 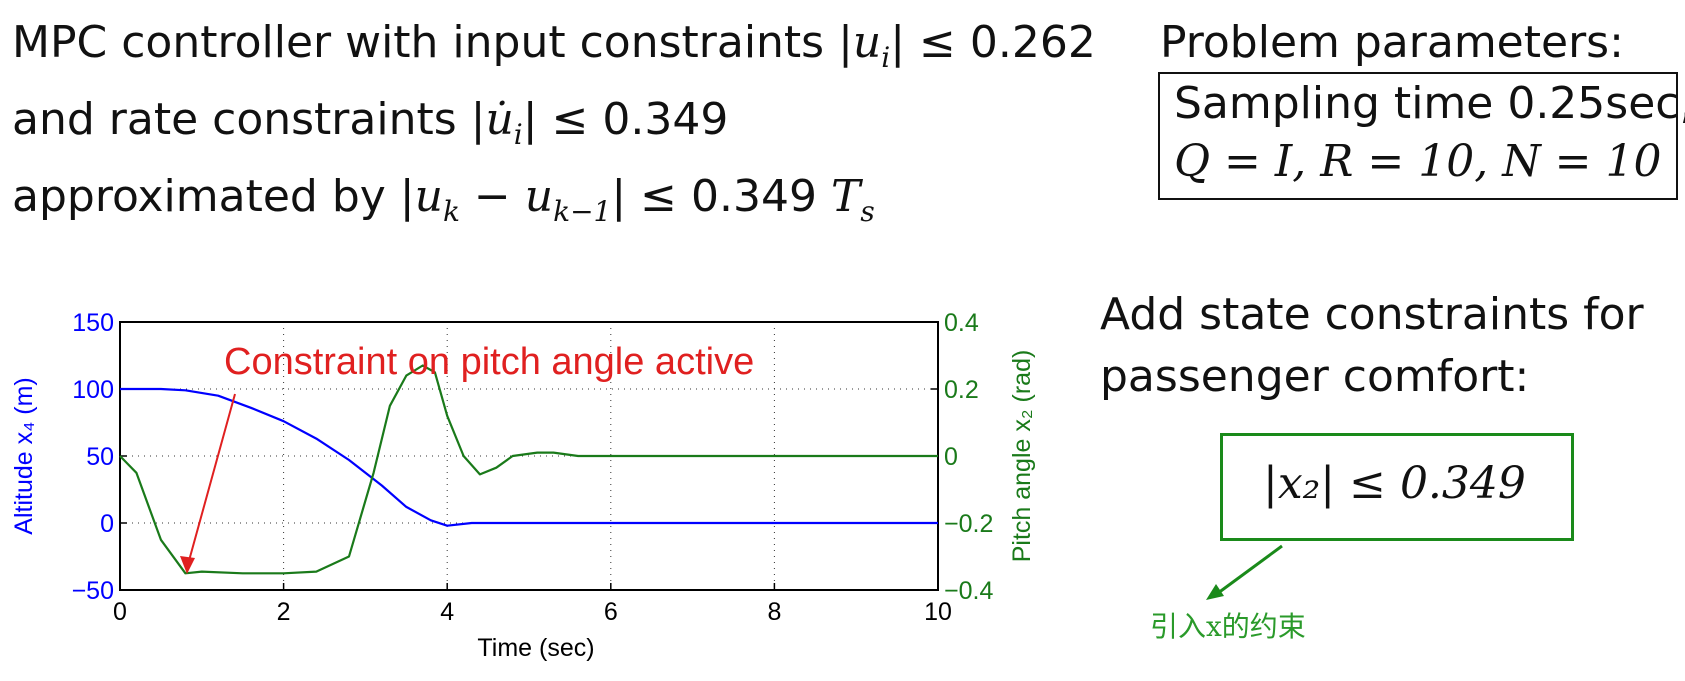 I want to click on y-left-tick-label: 50, so click(x=100, y=457).